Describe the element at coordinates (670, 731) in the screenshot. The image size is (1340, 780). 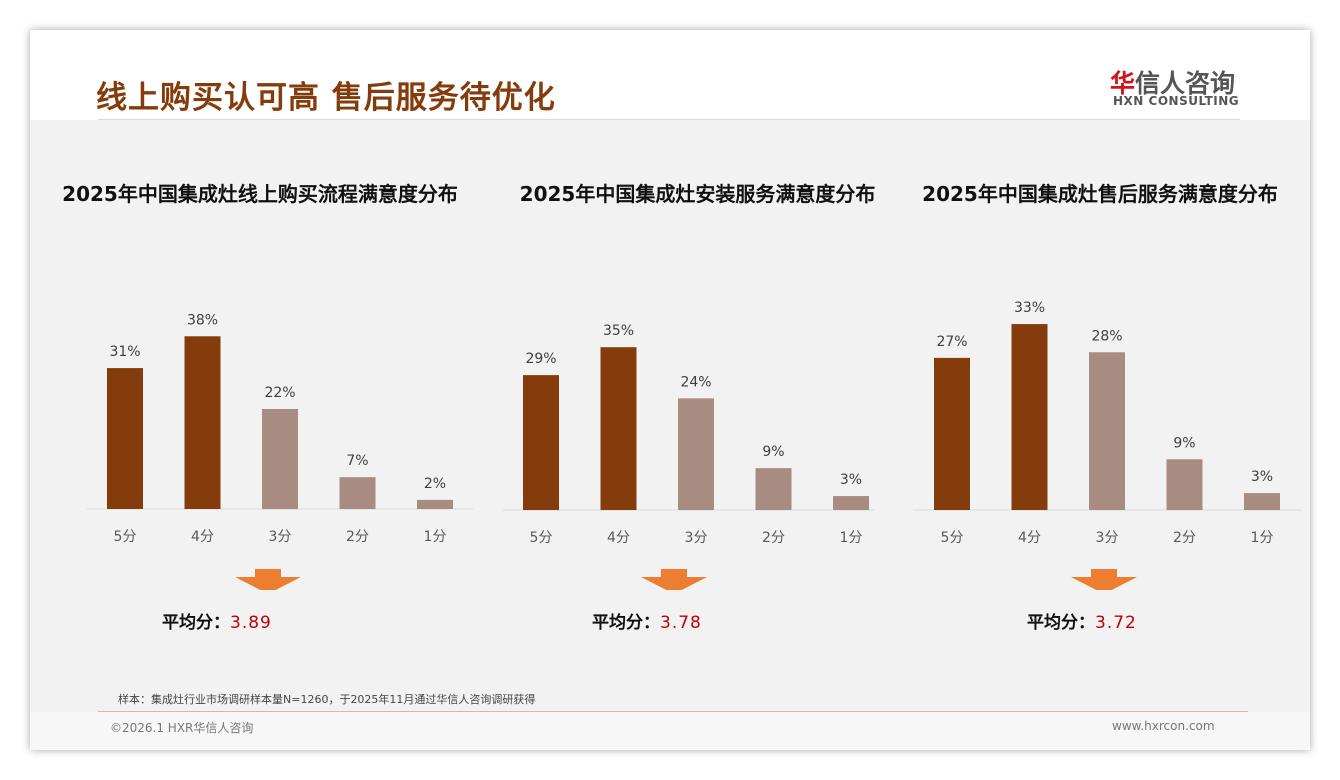
I see `footer` at that location.